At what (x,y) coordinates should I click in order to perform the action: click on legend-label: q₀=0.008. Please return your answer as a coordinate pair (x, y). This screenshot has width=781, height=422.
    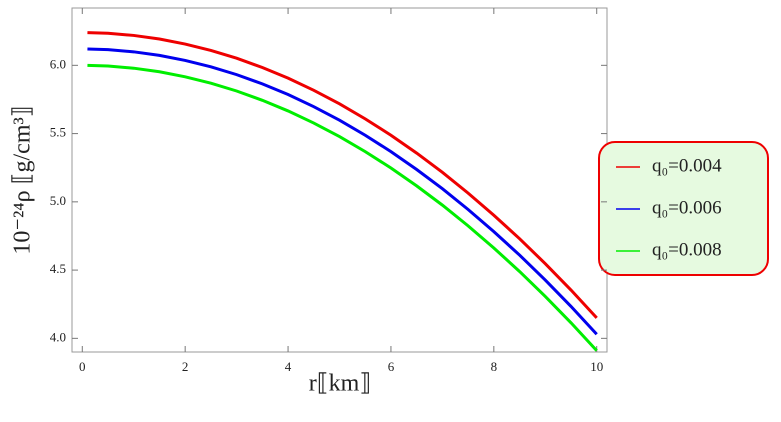
    Looking at the image, I should click on (687, 249).